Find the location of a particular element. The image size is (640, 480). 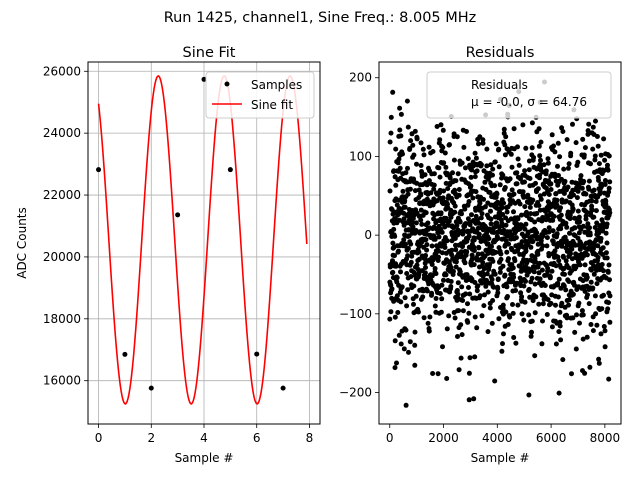

sample-point is located at coordinates (204, 79).